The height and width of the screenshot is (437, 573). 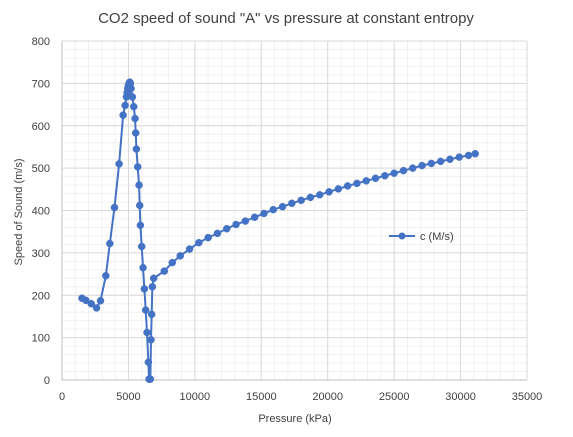 I want to click on y-tick-label: 500, so click(x=41, y=169).